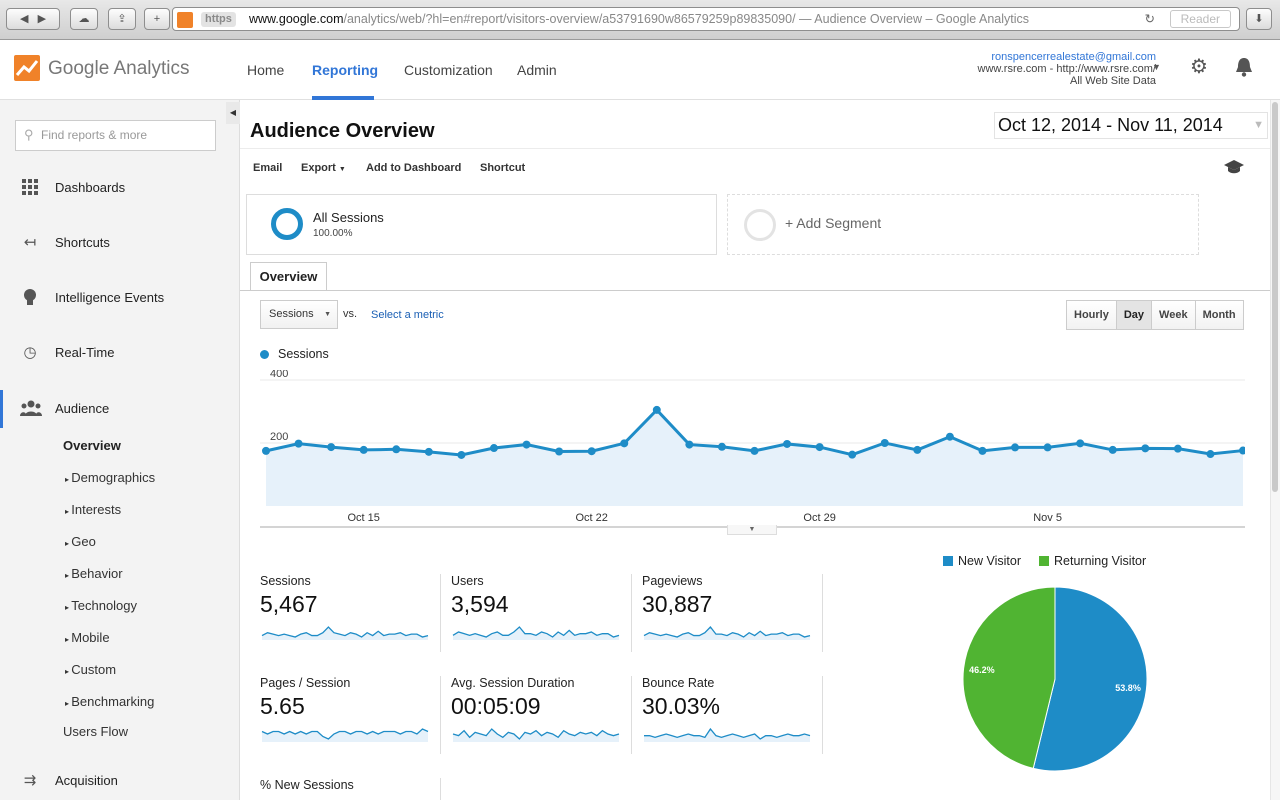  I want to click on shortcut-button: Shortcut, so click(503, 168).